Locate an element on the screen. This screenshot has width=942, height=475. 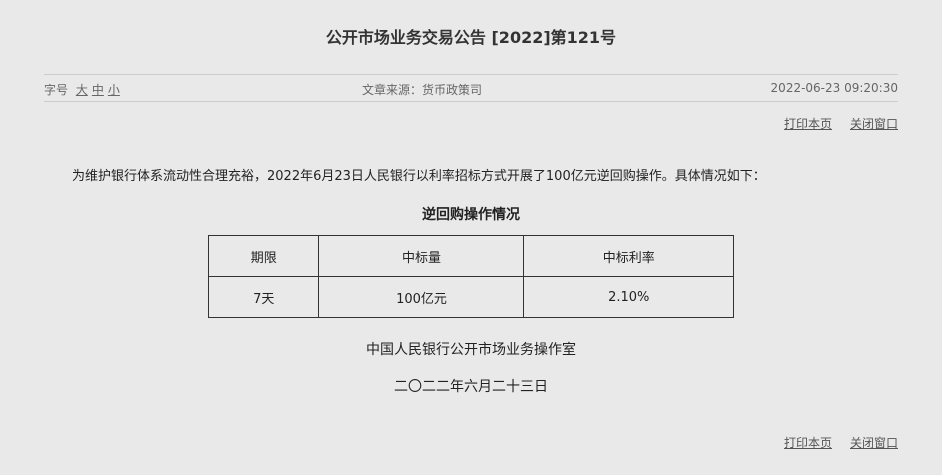
cell: 7天 is located at coordinates (263, 297).